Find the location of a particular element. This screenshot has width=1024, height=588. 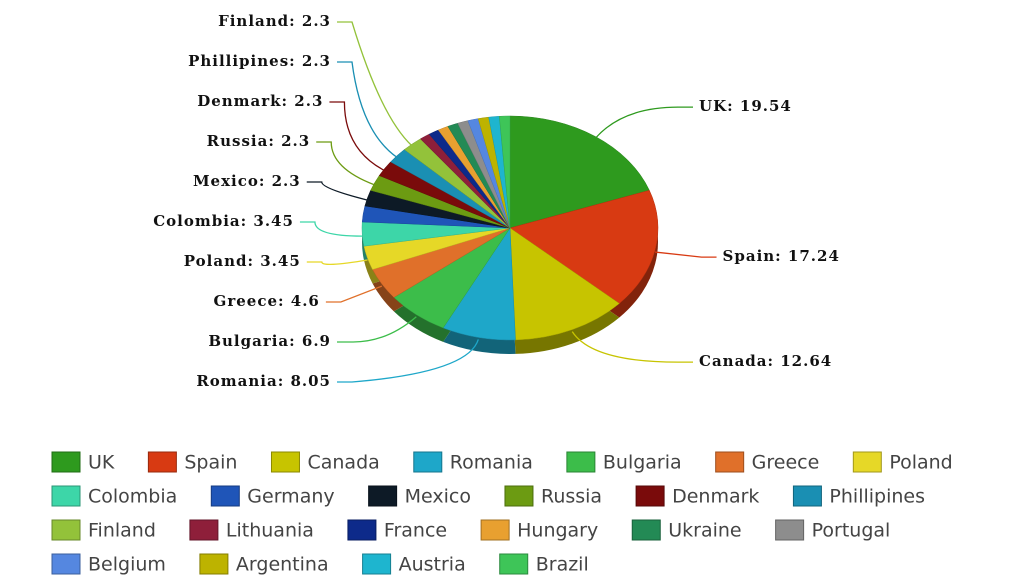

legend-item: Spain is located at coordinates (192, 462).